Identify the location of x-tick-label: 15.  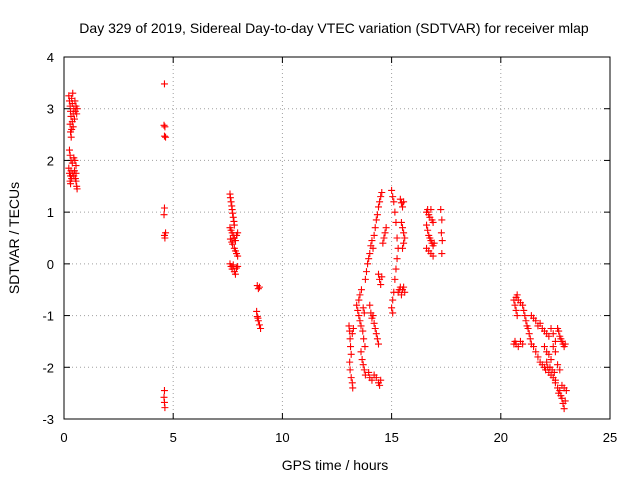
(391, 437).